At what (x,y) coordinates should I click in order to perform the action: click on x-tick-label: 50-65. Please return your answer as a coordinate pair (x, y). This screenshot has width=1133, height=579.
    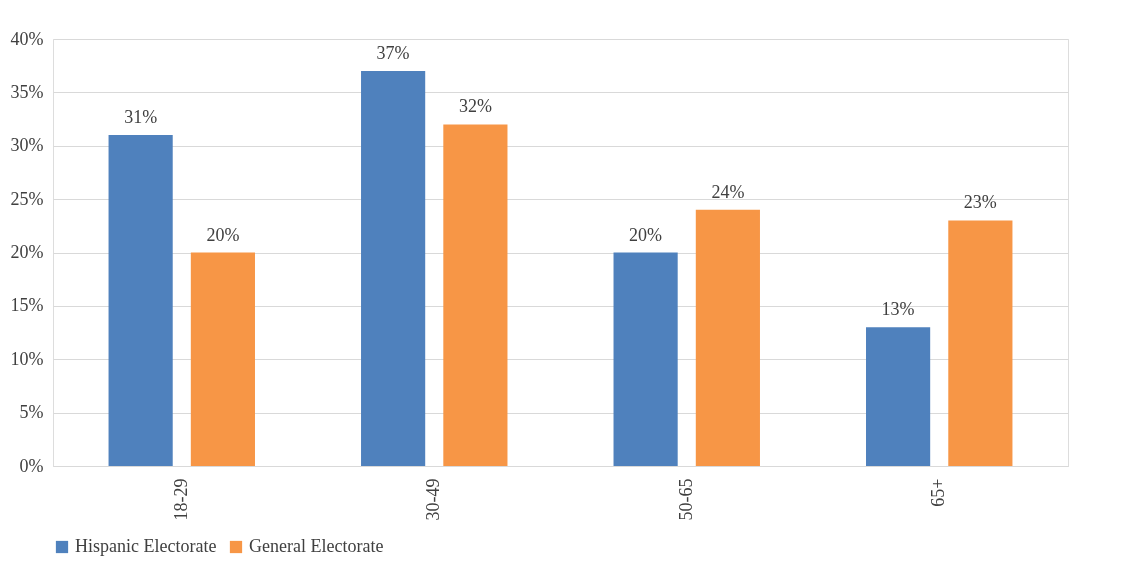
    Looking at the image, I should click on (685, 499).